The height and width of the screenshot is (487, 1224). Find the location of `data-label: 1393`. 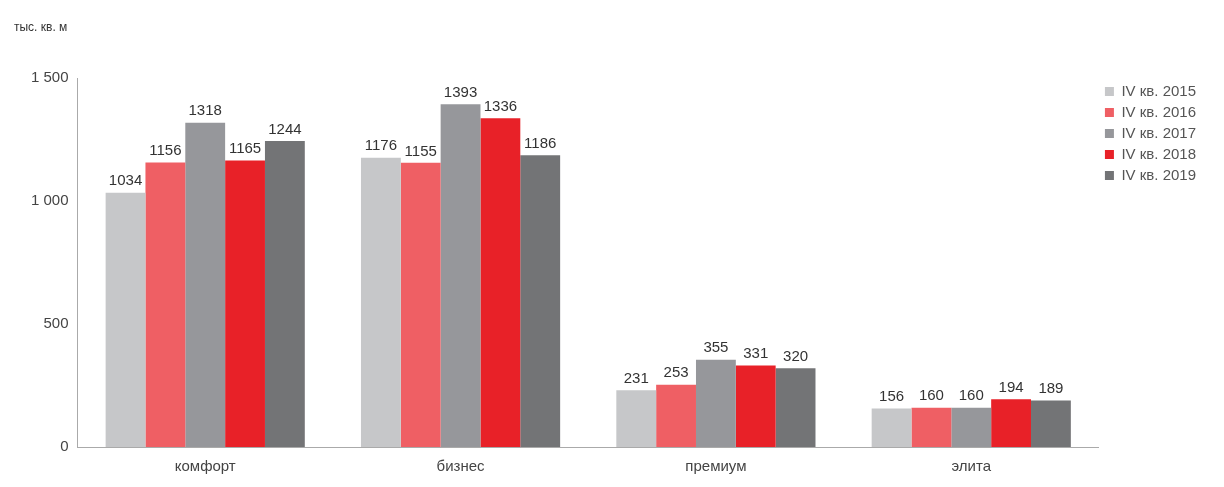

data-label: 1393 is located at coordinates (460, 91).